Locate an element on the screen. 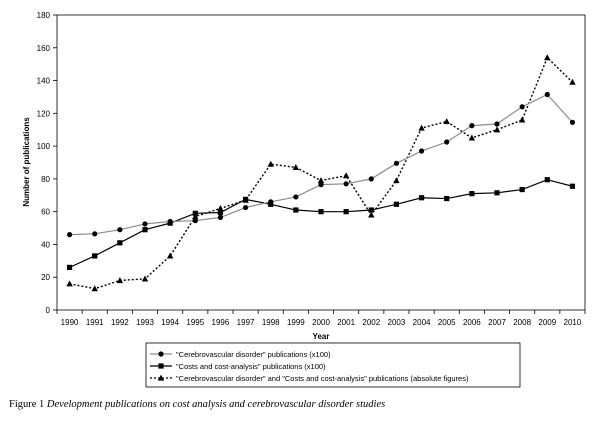  x-tick-label: 2010 is located at coordinates (573, 322).